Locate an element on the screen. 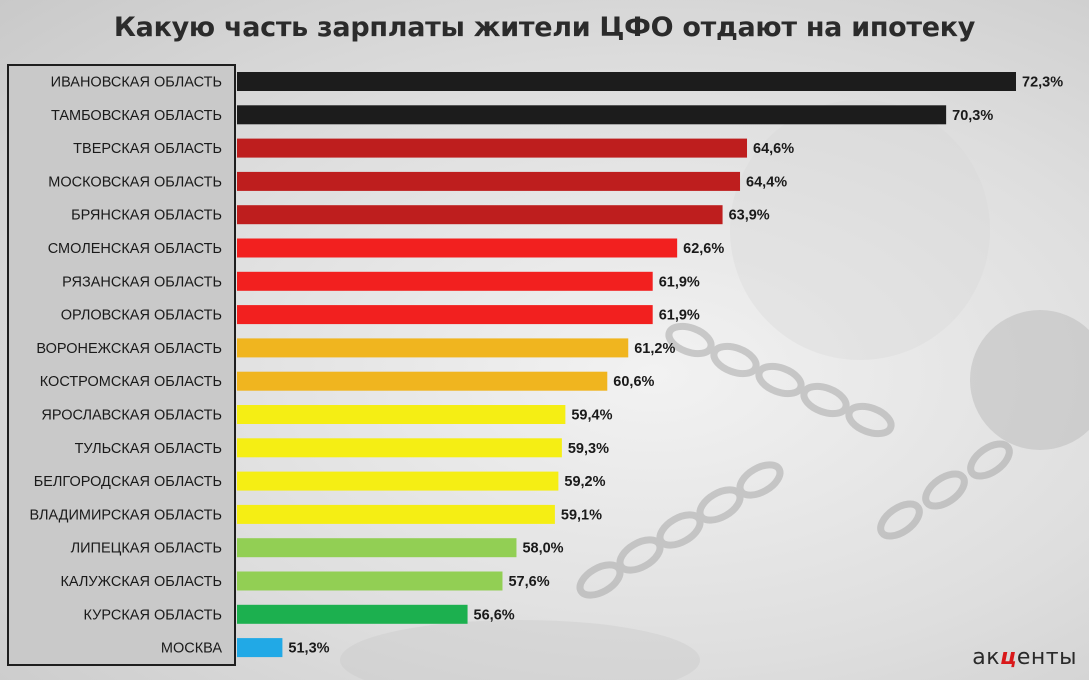  value-label: 59,1% is located at coordinates (581, 515).